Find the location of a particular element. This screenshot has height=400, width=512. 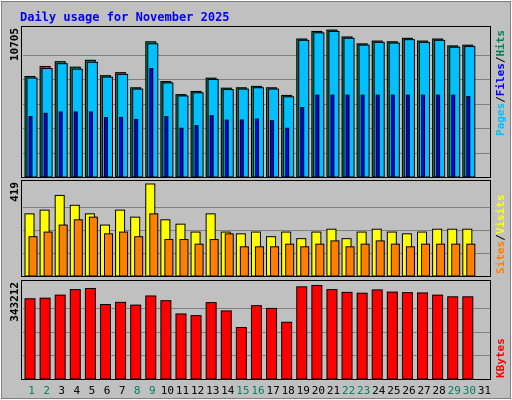

day-label: 12 is located at coordinates (197, 390).